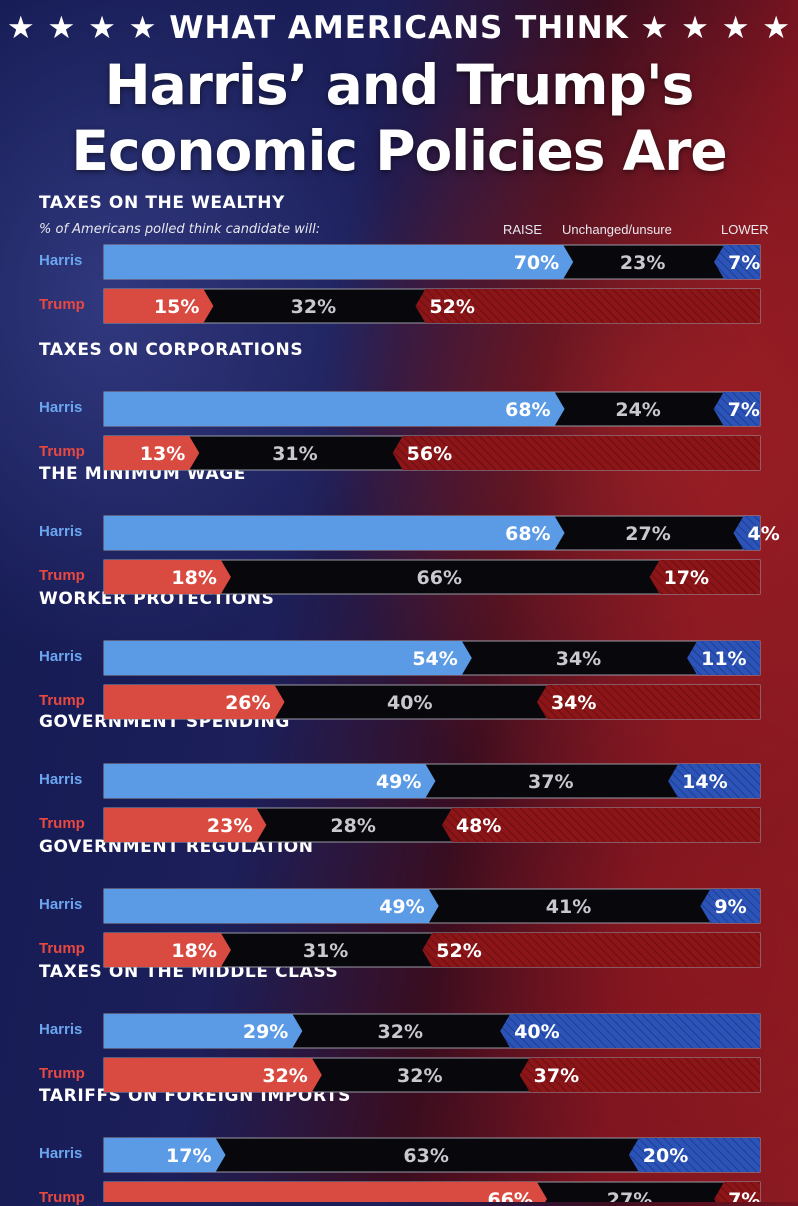 The height and width of the screenshot is (1206, 798). What do you see at coordinates (523, 229) in the screenshot?
I see `legend-raise: RAISE` at bounding box center [523, 229].